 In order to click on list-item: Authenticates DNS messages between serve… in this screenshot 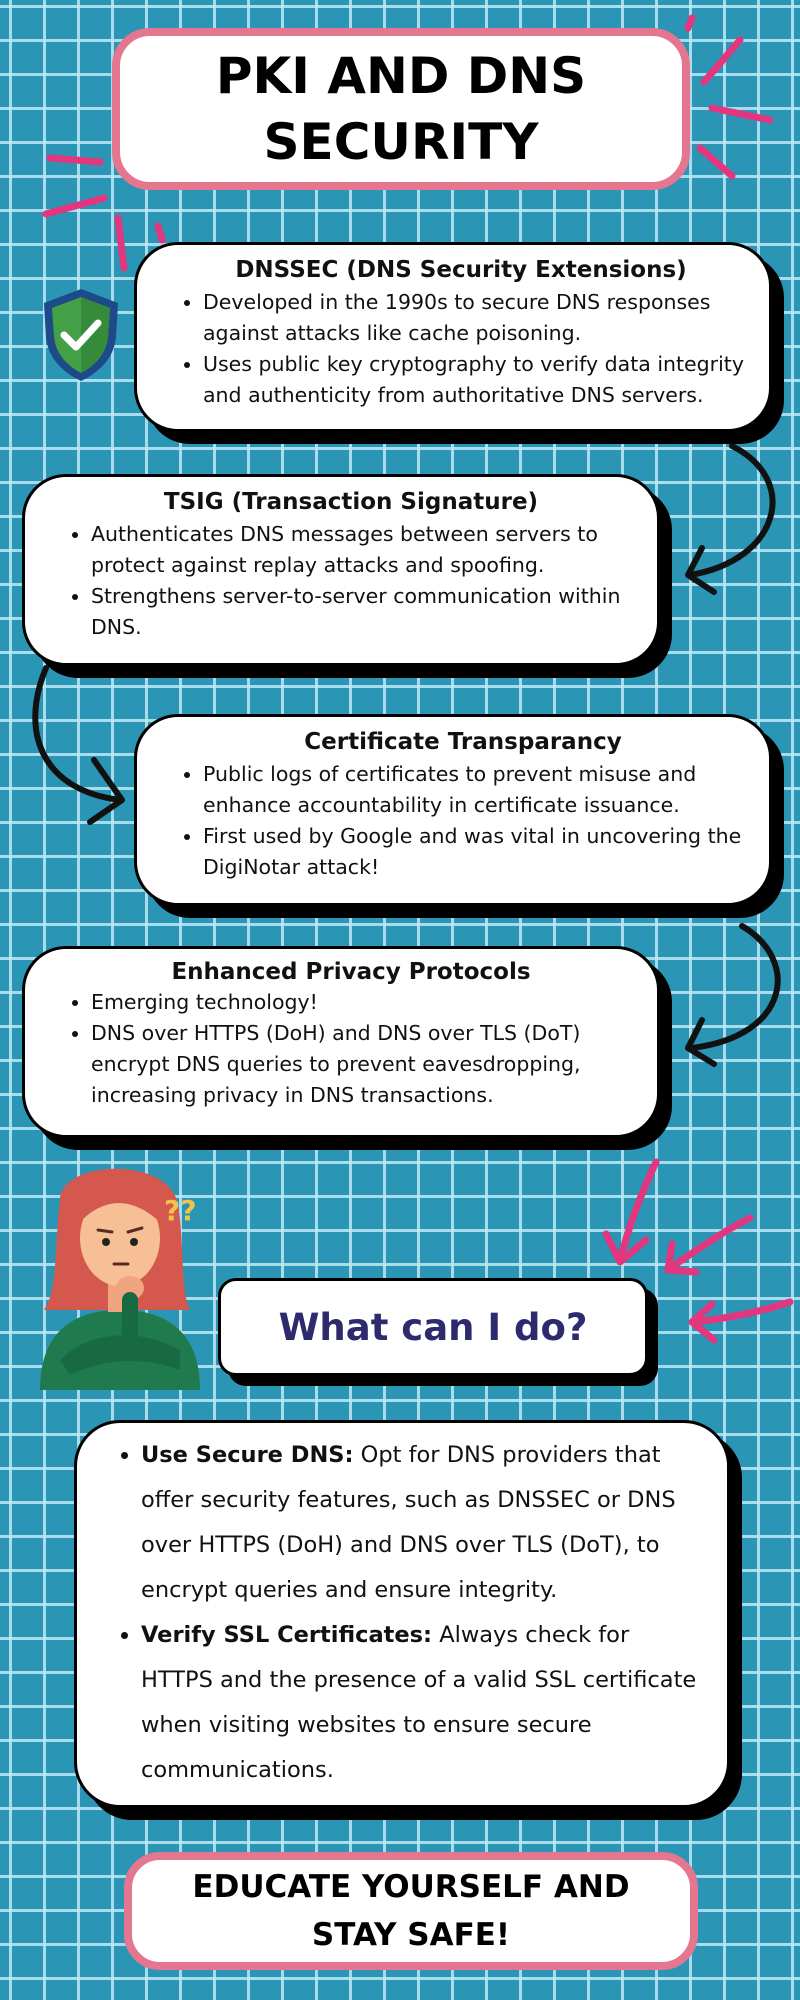, I will do `click(364, 550)`.